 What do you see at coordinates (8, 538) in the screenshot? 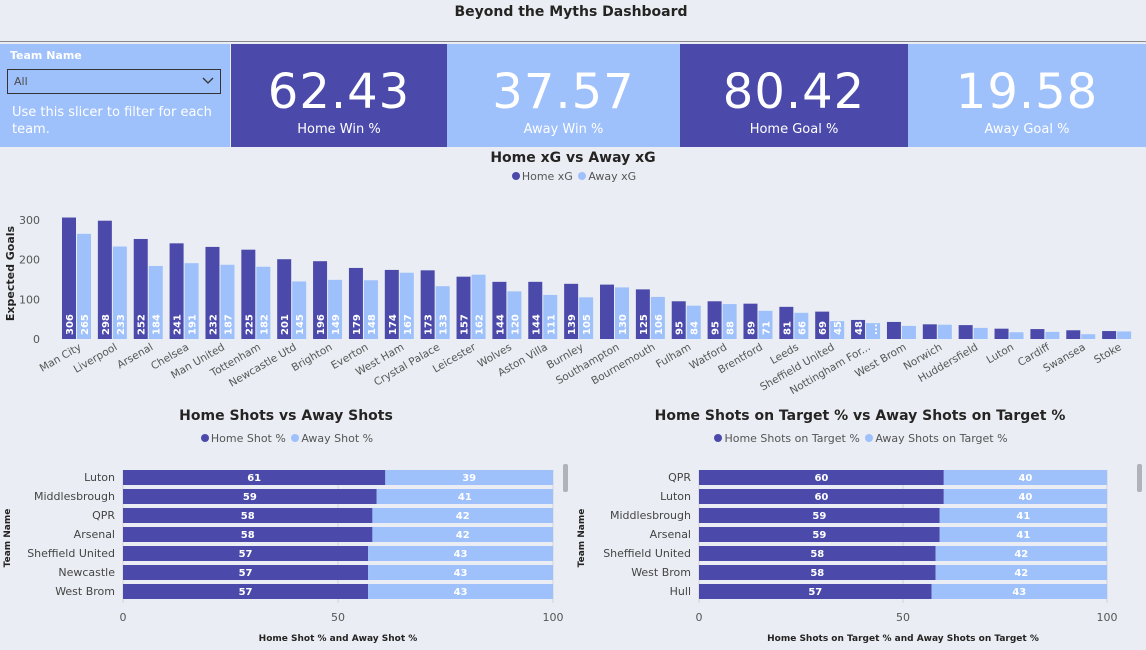
I see `y-axis-title: Team Name` at bounding box center [8, 538].